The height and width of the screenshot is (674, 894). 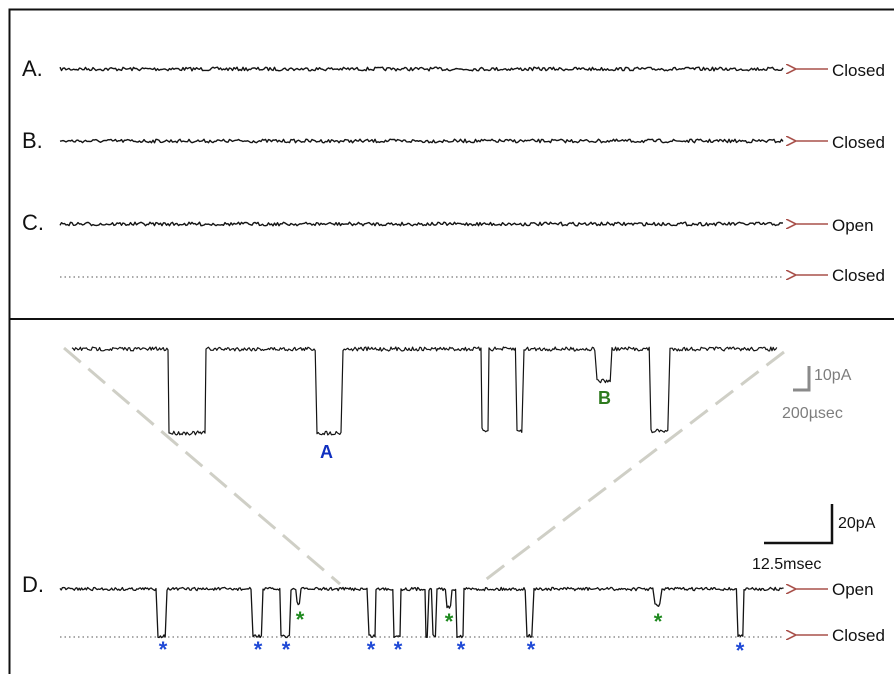 I want to click on zoom-guide-left, so click(x=202, y=466).